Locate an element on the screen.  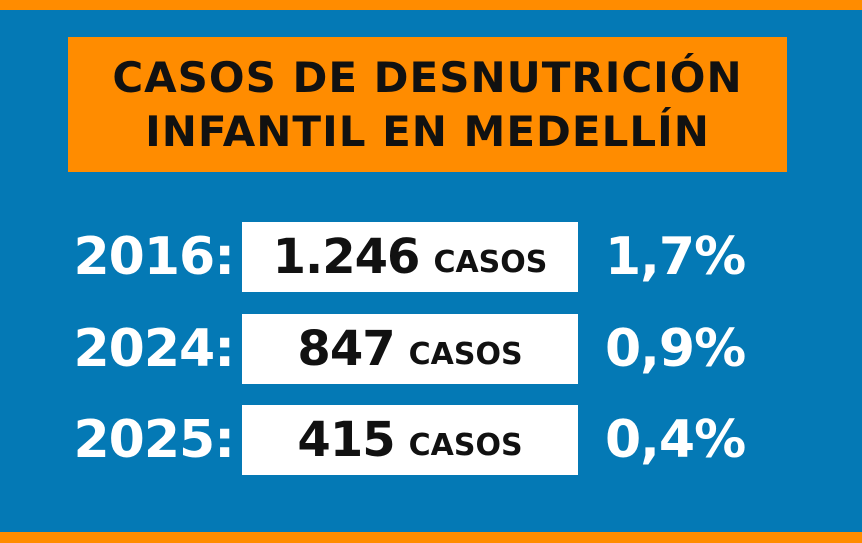
stat-row-2025: 2025: 415 CASOS 0,4% is located at coordinates (431, 440).